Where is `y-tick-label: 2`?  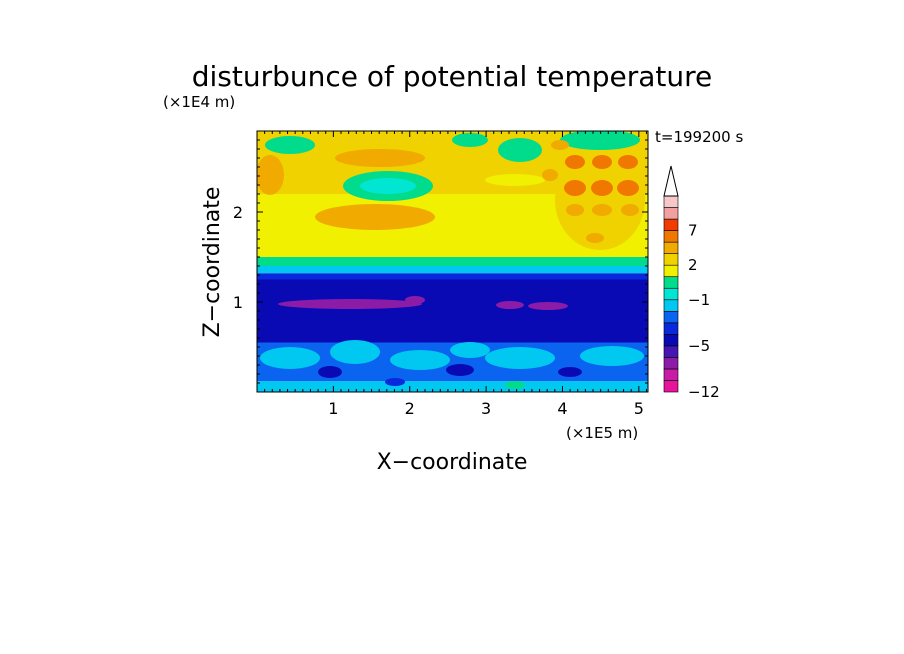 y-tick-label: 2 is located at coordinates (238, 212).